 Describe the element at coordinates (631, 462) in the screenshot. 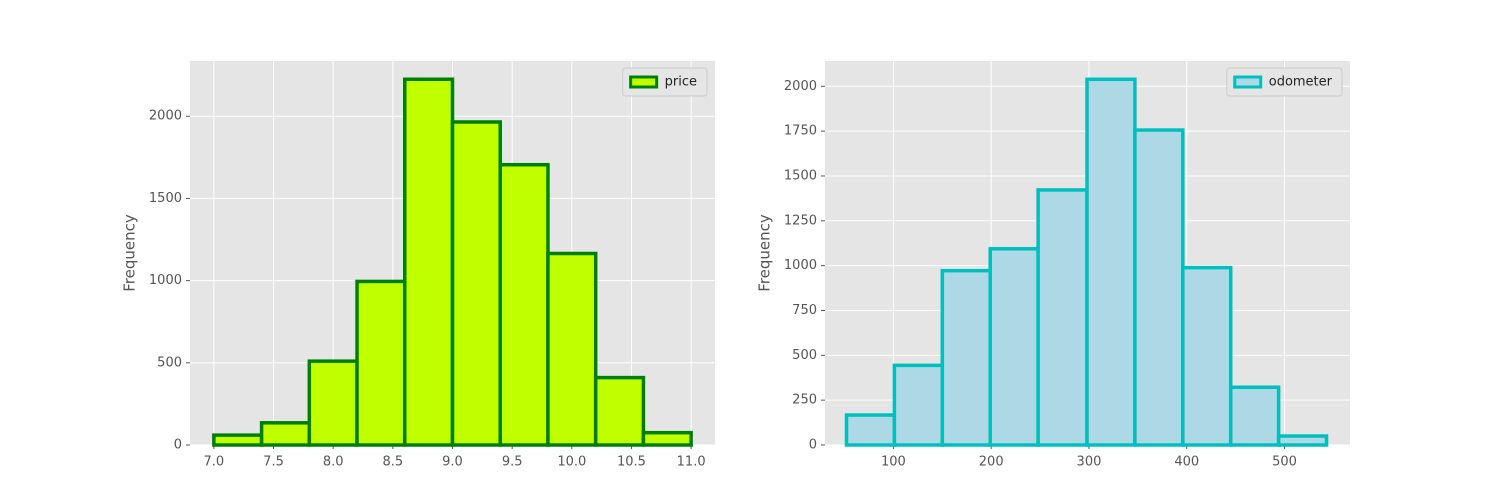

I see `x-tick-label: 10.5` at that location.